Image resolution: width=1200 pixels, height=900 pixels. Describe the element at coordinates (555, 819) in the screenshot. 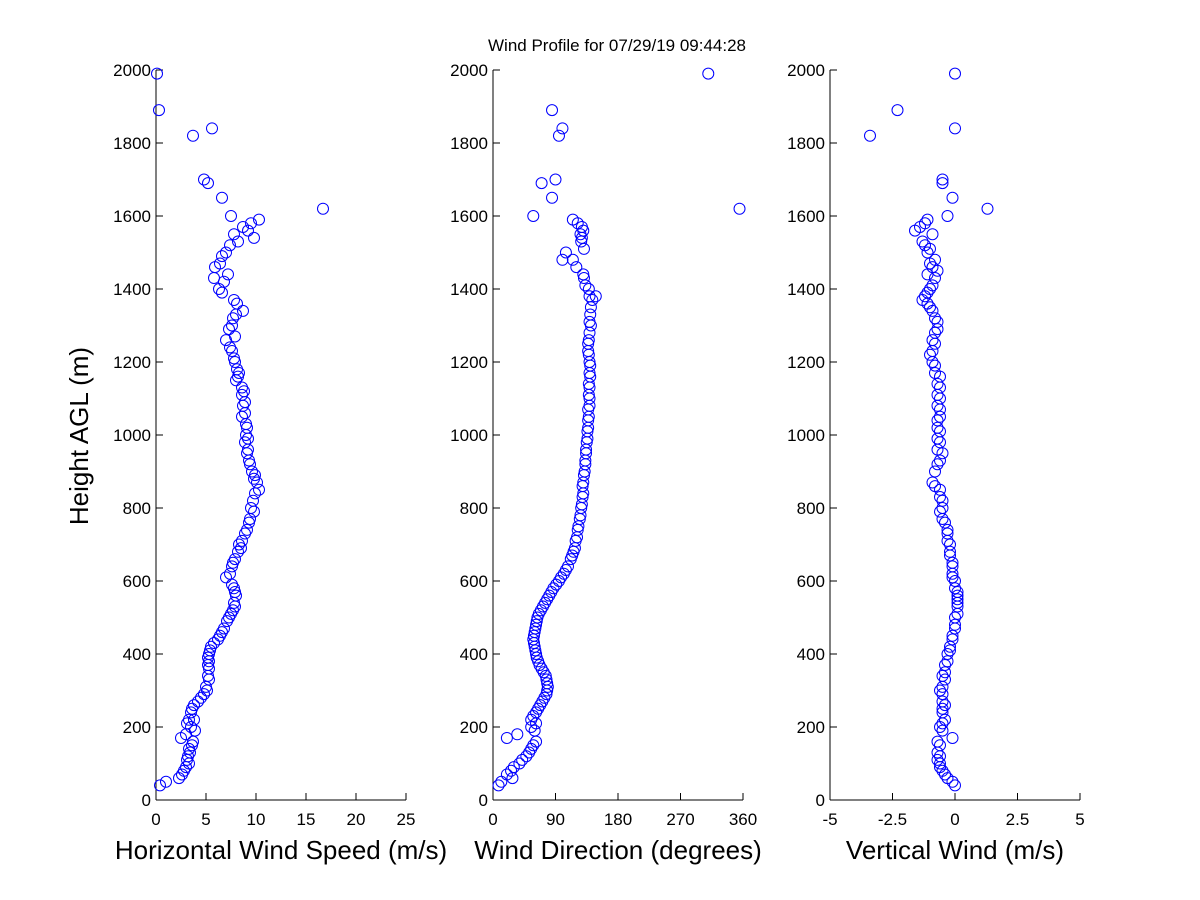

I see `x-tick-label: 90` at that location.